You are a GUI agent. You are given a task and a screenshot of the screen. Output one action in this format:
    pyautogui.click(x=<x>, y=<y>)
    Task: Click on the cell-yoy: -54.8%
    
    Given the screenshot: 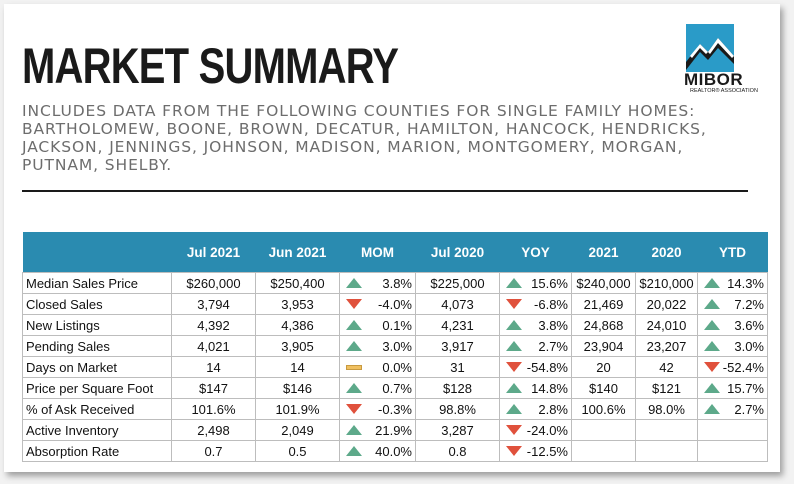 What is the action you would take?
    pyautogui.click(x=535, y=367)
    